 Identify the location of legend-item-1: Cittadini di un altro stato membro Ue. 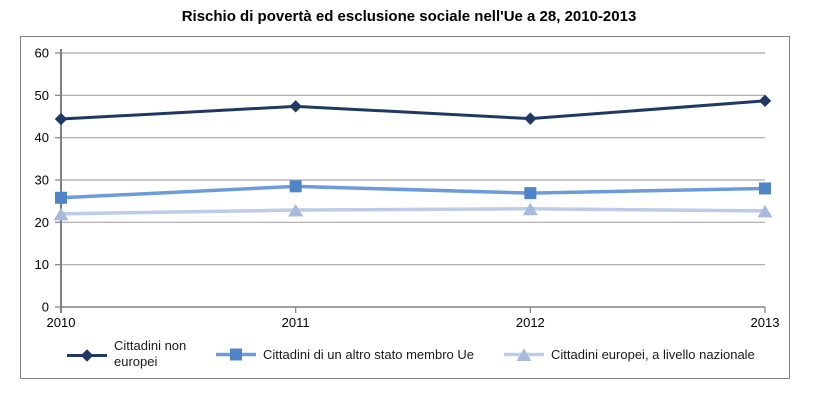
(345, 355).